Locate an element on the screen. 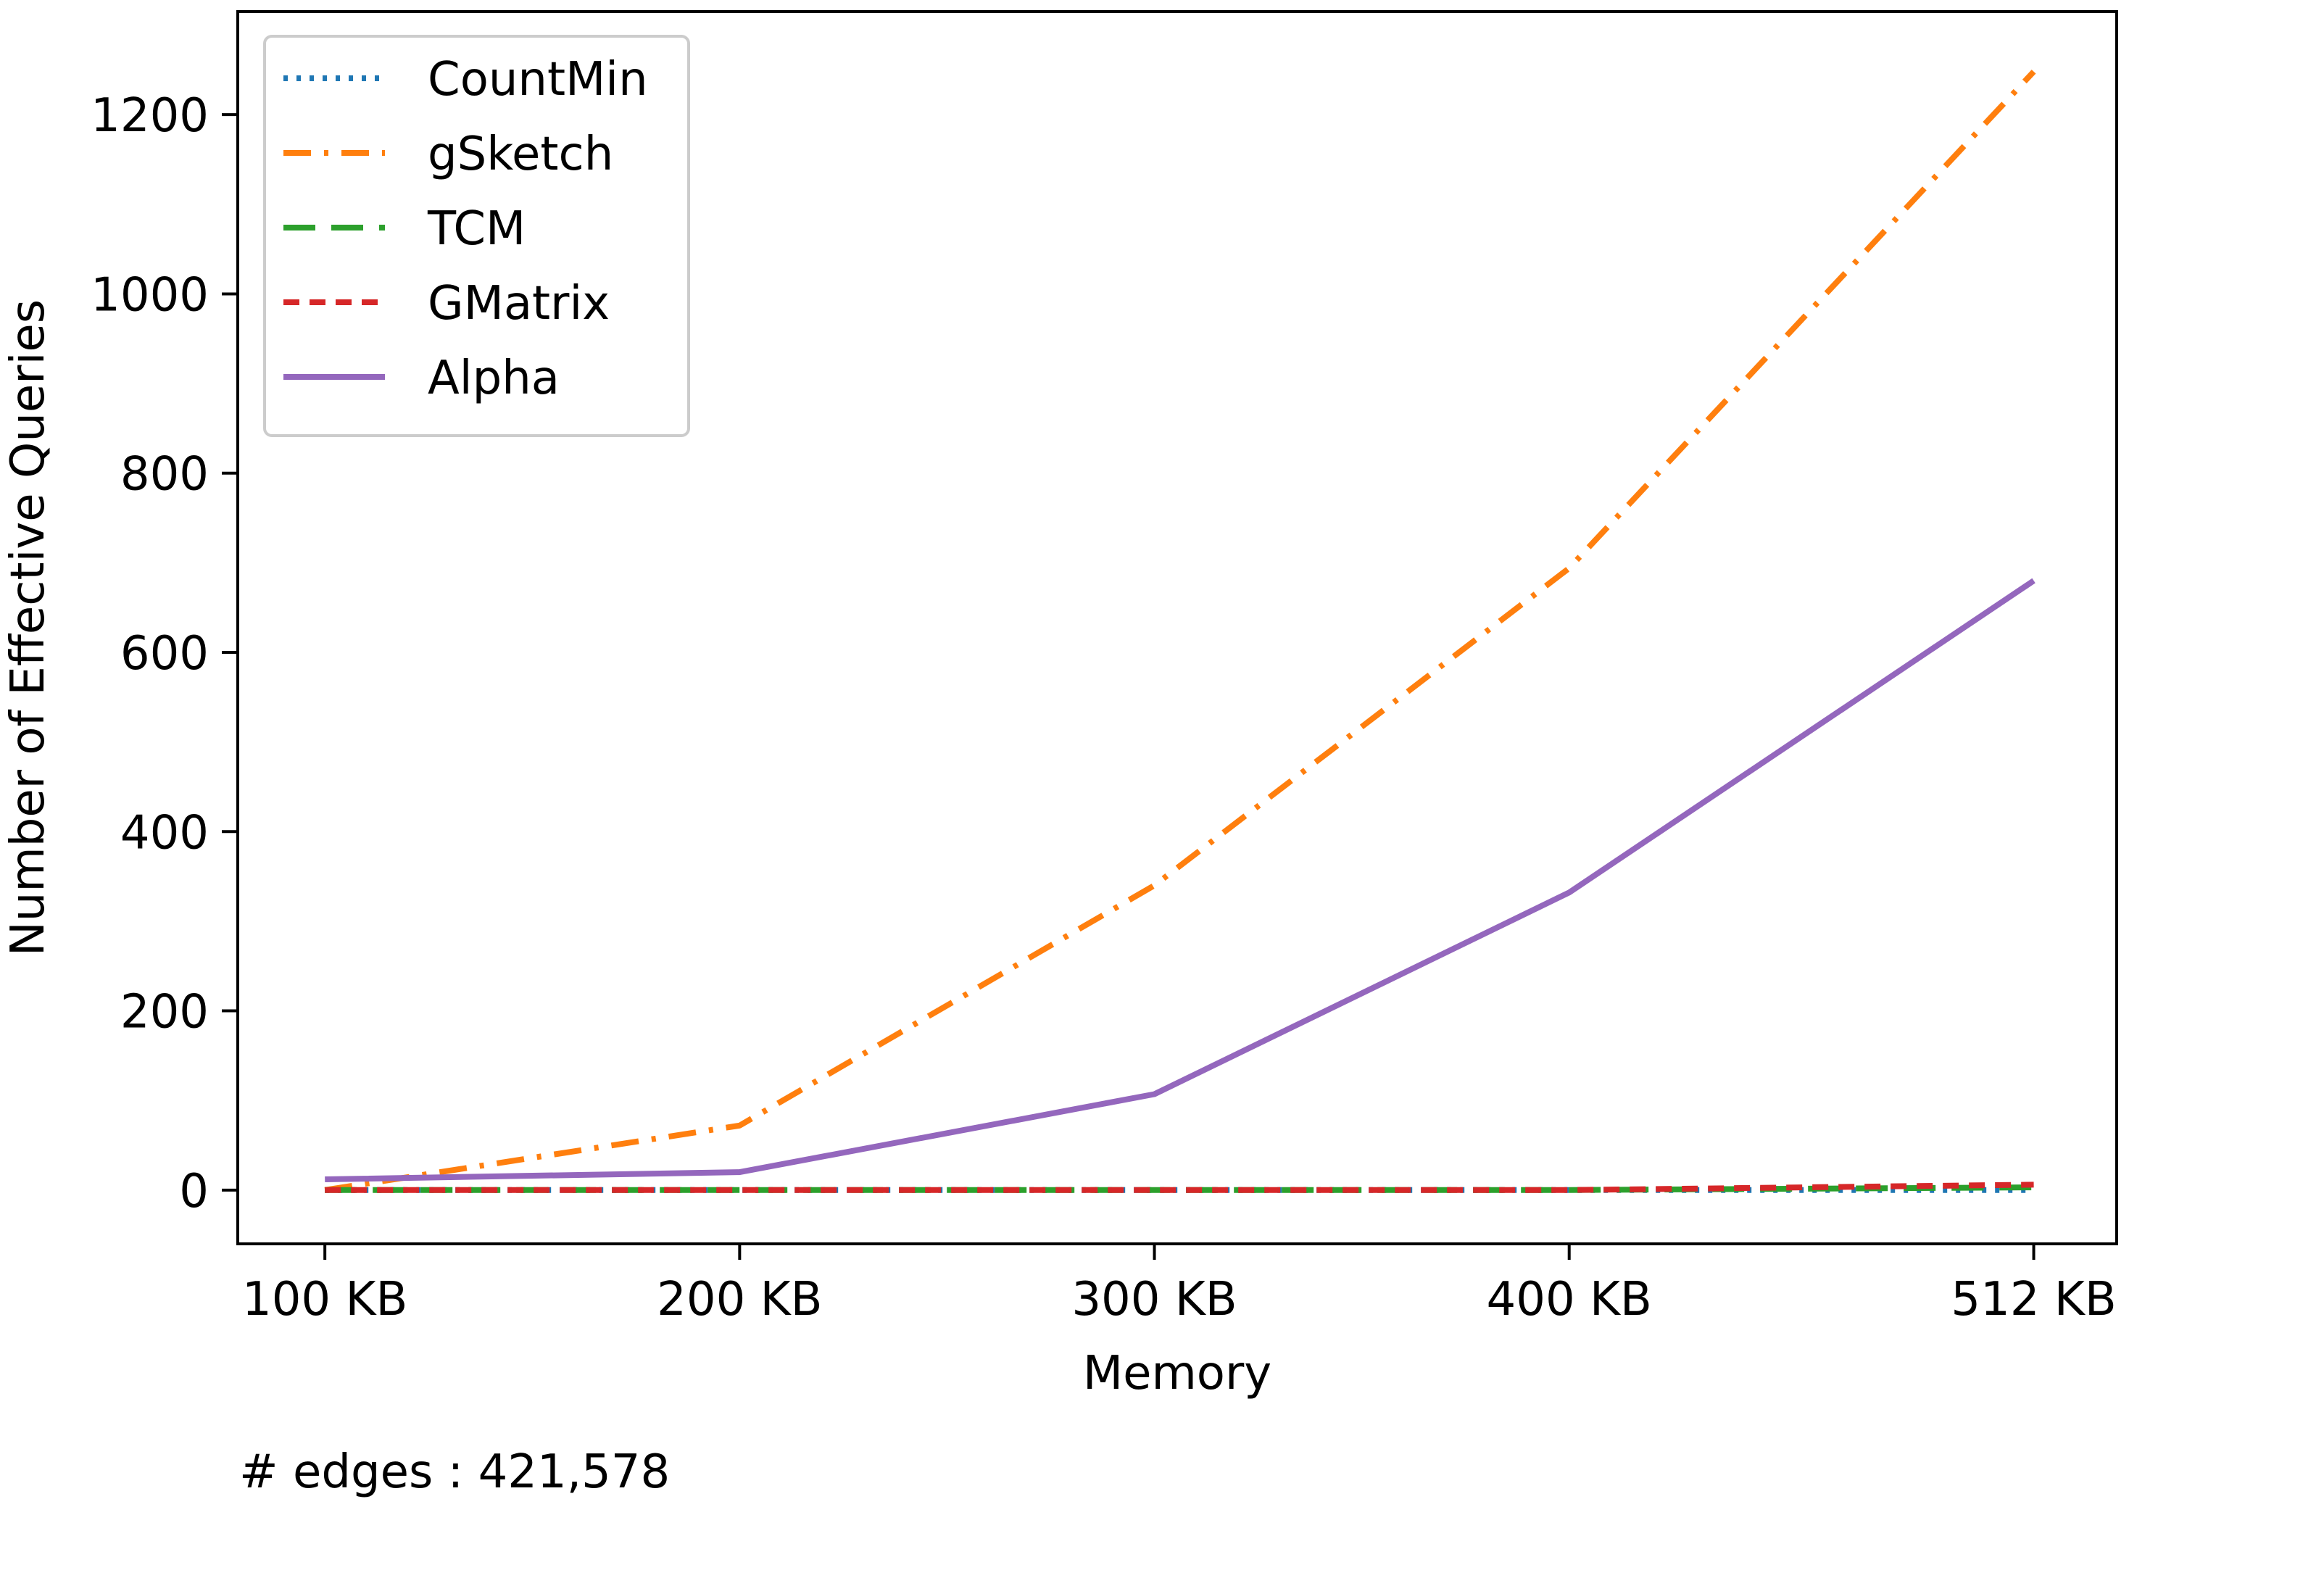  y-tick-label: 200 is located at coordinates (164, 1012).